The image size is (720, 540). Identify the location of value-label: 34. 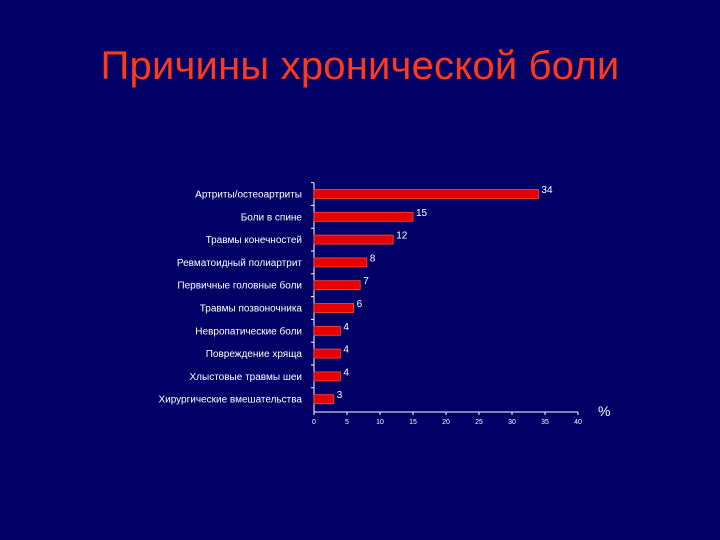
(547, 190).